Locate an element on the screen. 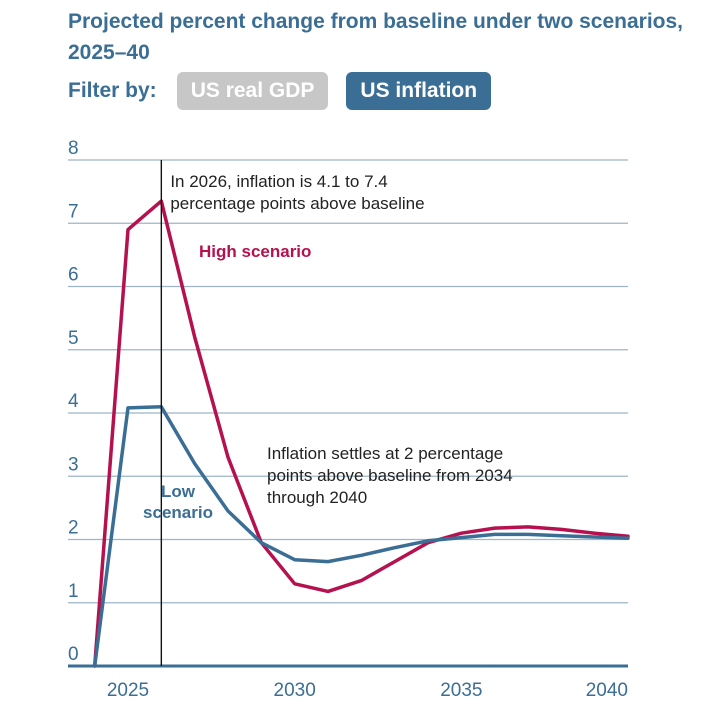 This screenshot has width=720, height=719. filter-us-inflation-button: US inflation is located at coordinates (419, 91).